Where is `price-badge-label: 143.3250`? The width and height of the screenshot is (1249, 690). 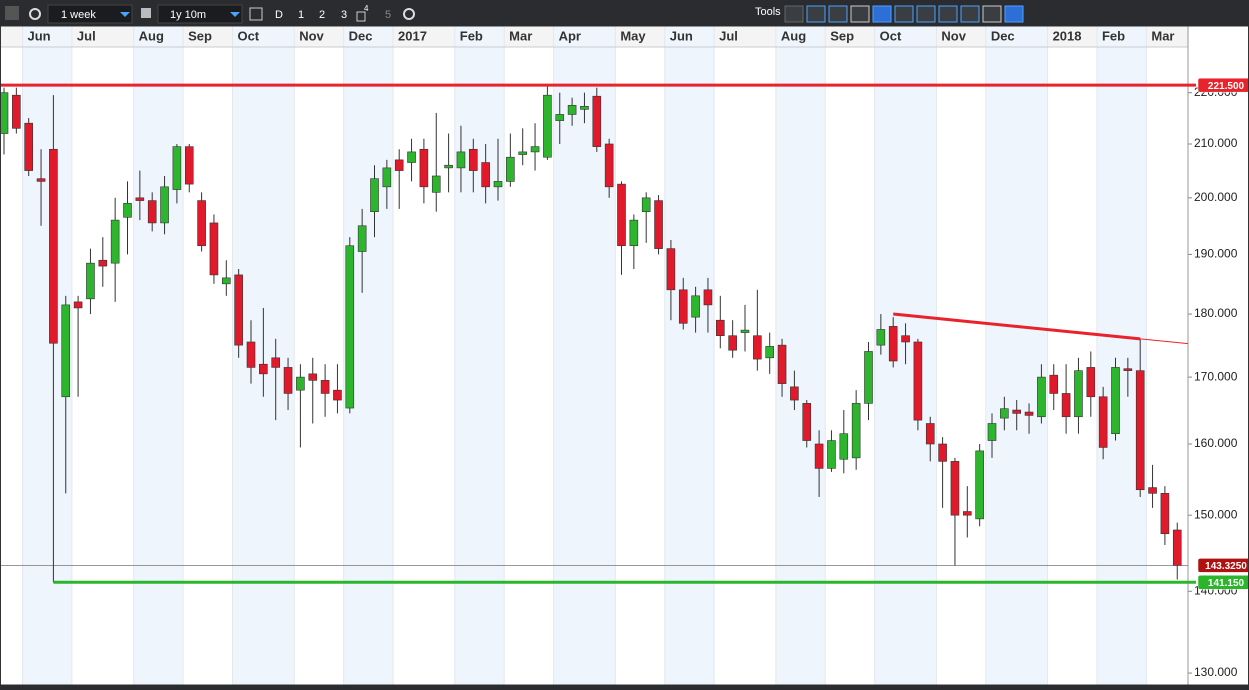
price-badge-label: 143.3250 is located at coordinates (1226, 566).